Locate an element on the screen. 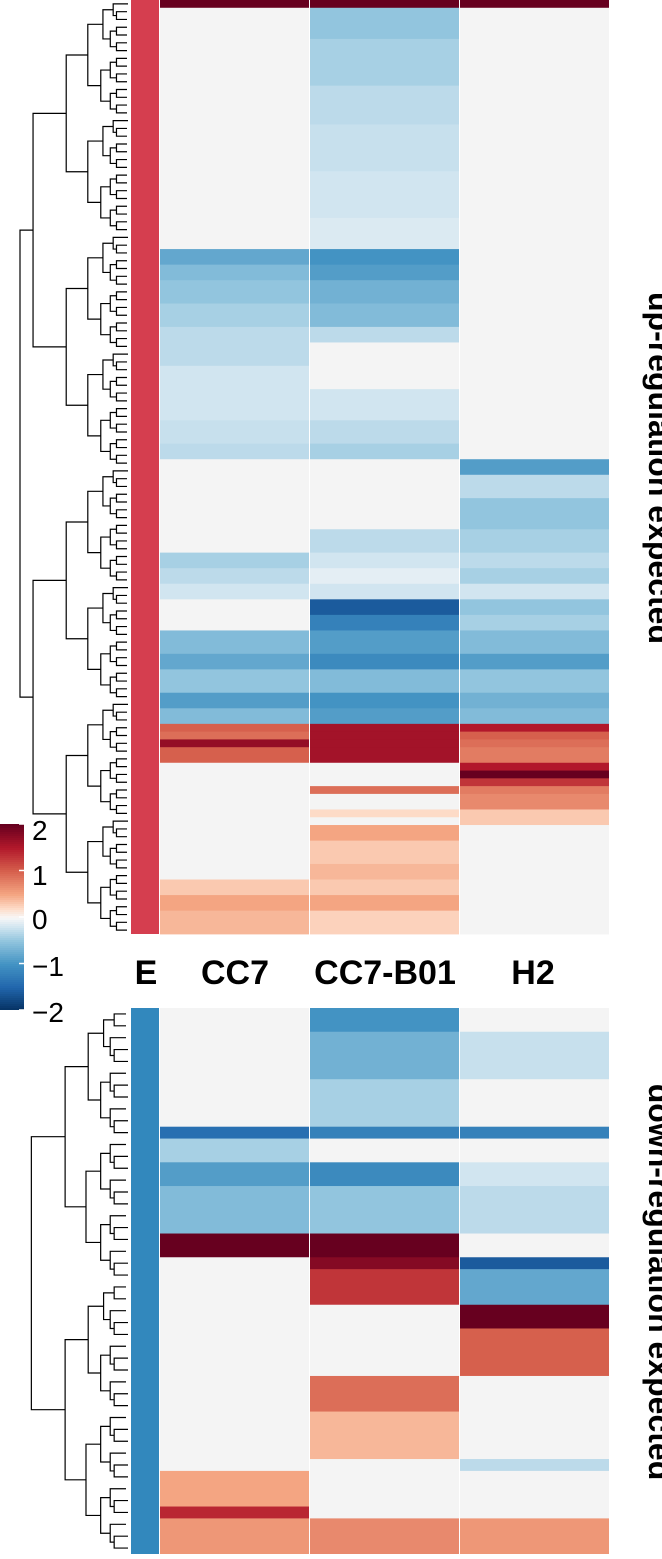  legend-tick-minus-1: −1 is located at coordinates (48, 966).